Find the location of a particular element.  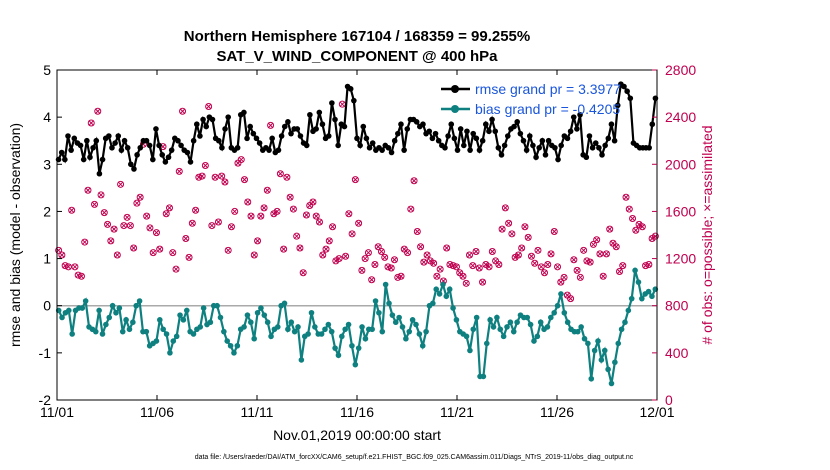

y-right-tick-label: 1200 is located at coordinates (680, 259).